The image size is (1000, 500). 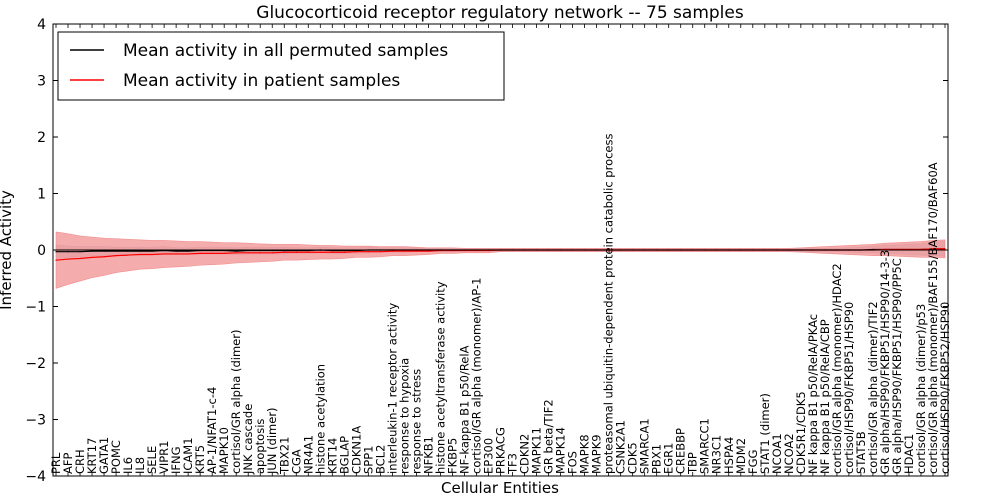 What do you see at coordinates (597, 454) in the screenshot?
I see `x-tick-label: MAPK9` at bounding box center [597, 454].